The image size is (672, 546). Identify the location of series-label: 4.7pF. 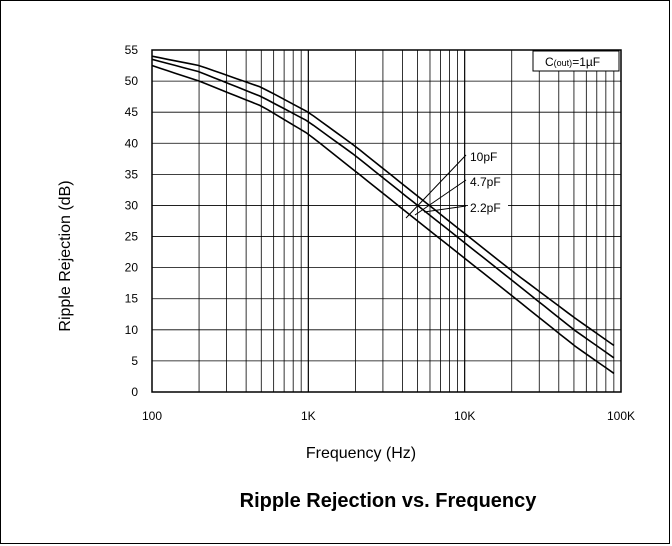
(485, 182).